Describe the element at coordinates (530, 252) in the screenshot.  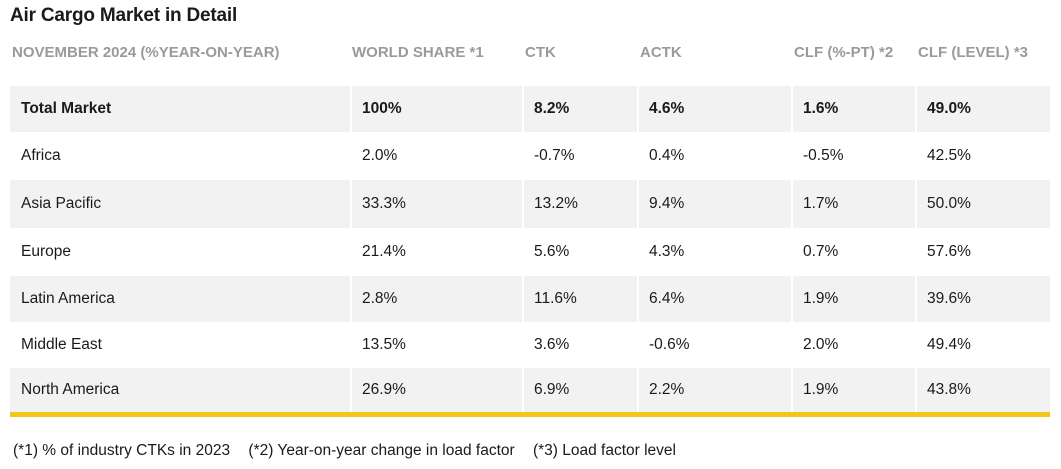
I see `table-row-europe: Europe 21.4% 5.6% 4.3% 0.7% 57.6%` at that location.